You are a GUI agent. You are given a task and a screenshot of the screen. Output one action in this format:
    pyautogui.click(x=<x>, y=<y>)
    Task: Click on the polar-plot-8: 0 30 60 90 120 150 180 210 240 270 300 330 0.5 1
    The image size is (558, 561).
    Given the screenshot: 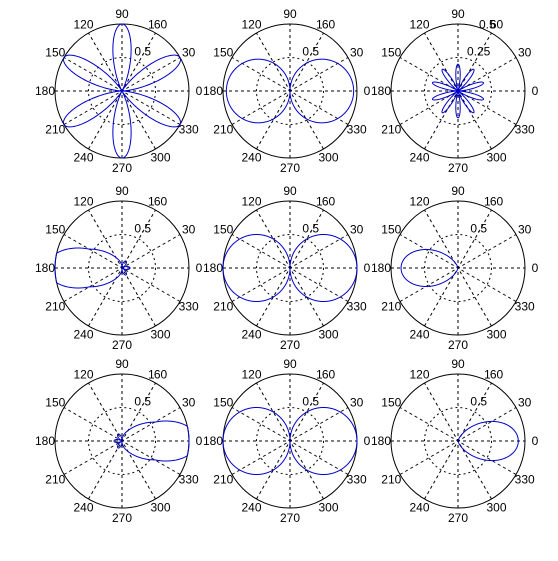 What is the action you would take?
    pyautogui.click(x=287, y=441)
    